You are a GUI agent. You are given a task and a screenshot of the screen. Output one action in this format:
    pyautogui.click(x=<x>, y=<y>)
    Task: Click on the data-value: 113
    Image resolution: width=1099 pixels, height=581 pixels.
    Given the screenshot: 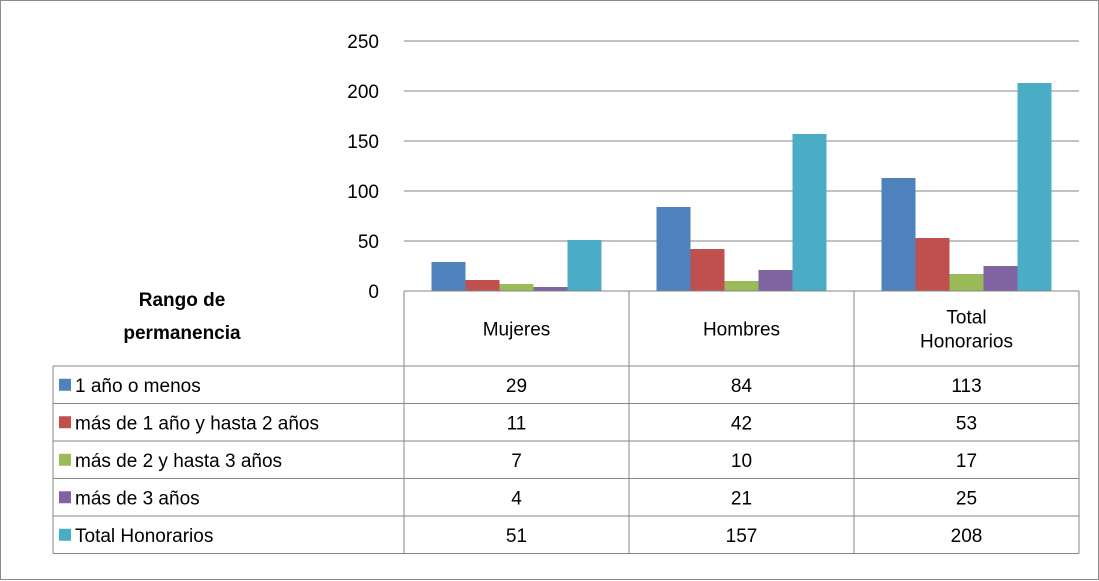 What is the action you would take?
    pyautogui.click(x=966, y=386)
    